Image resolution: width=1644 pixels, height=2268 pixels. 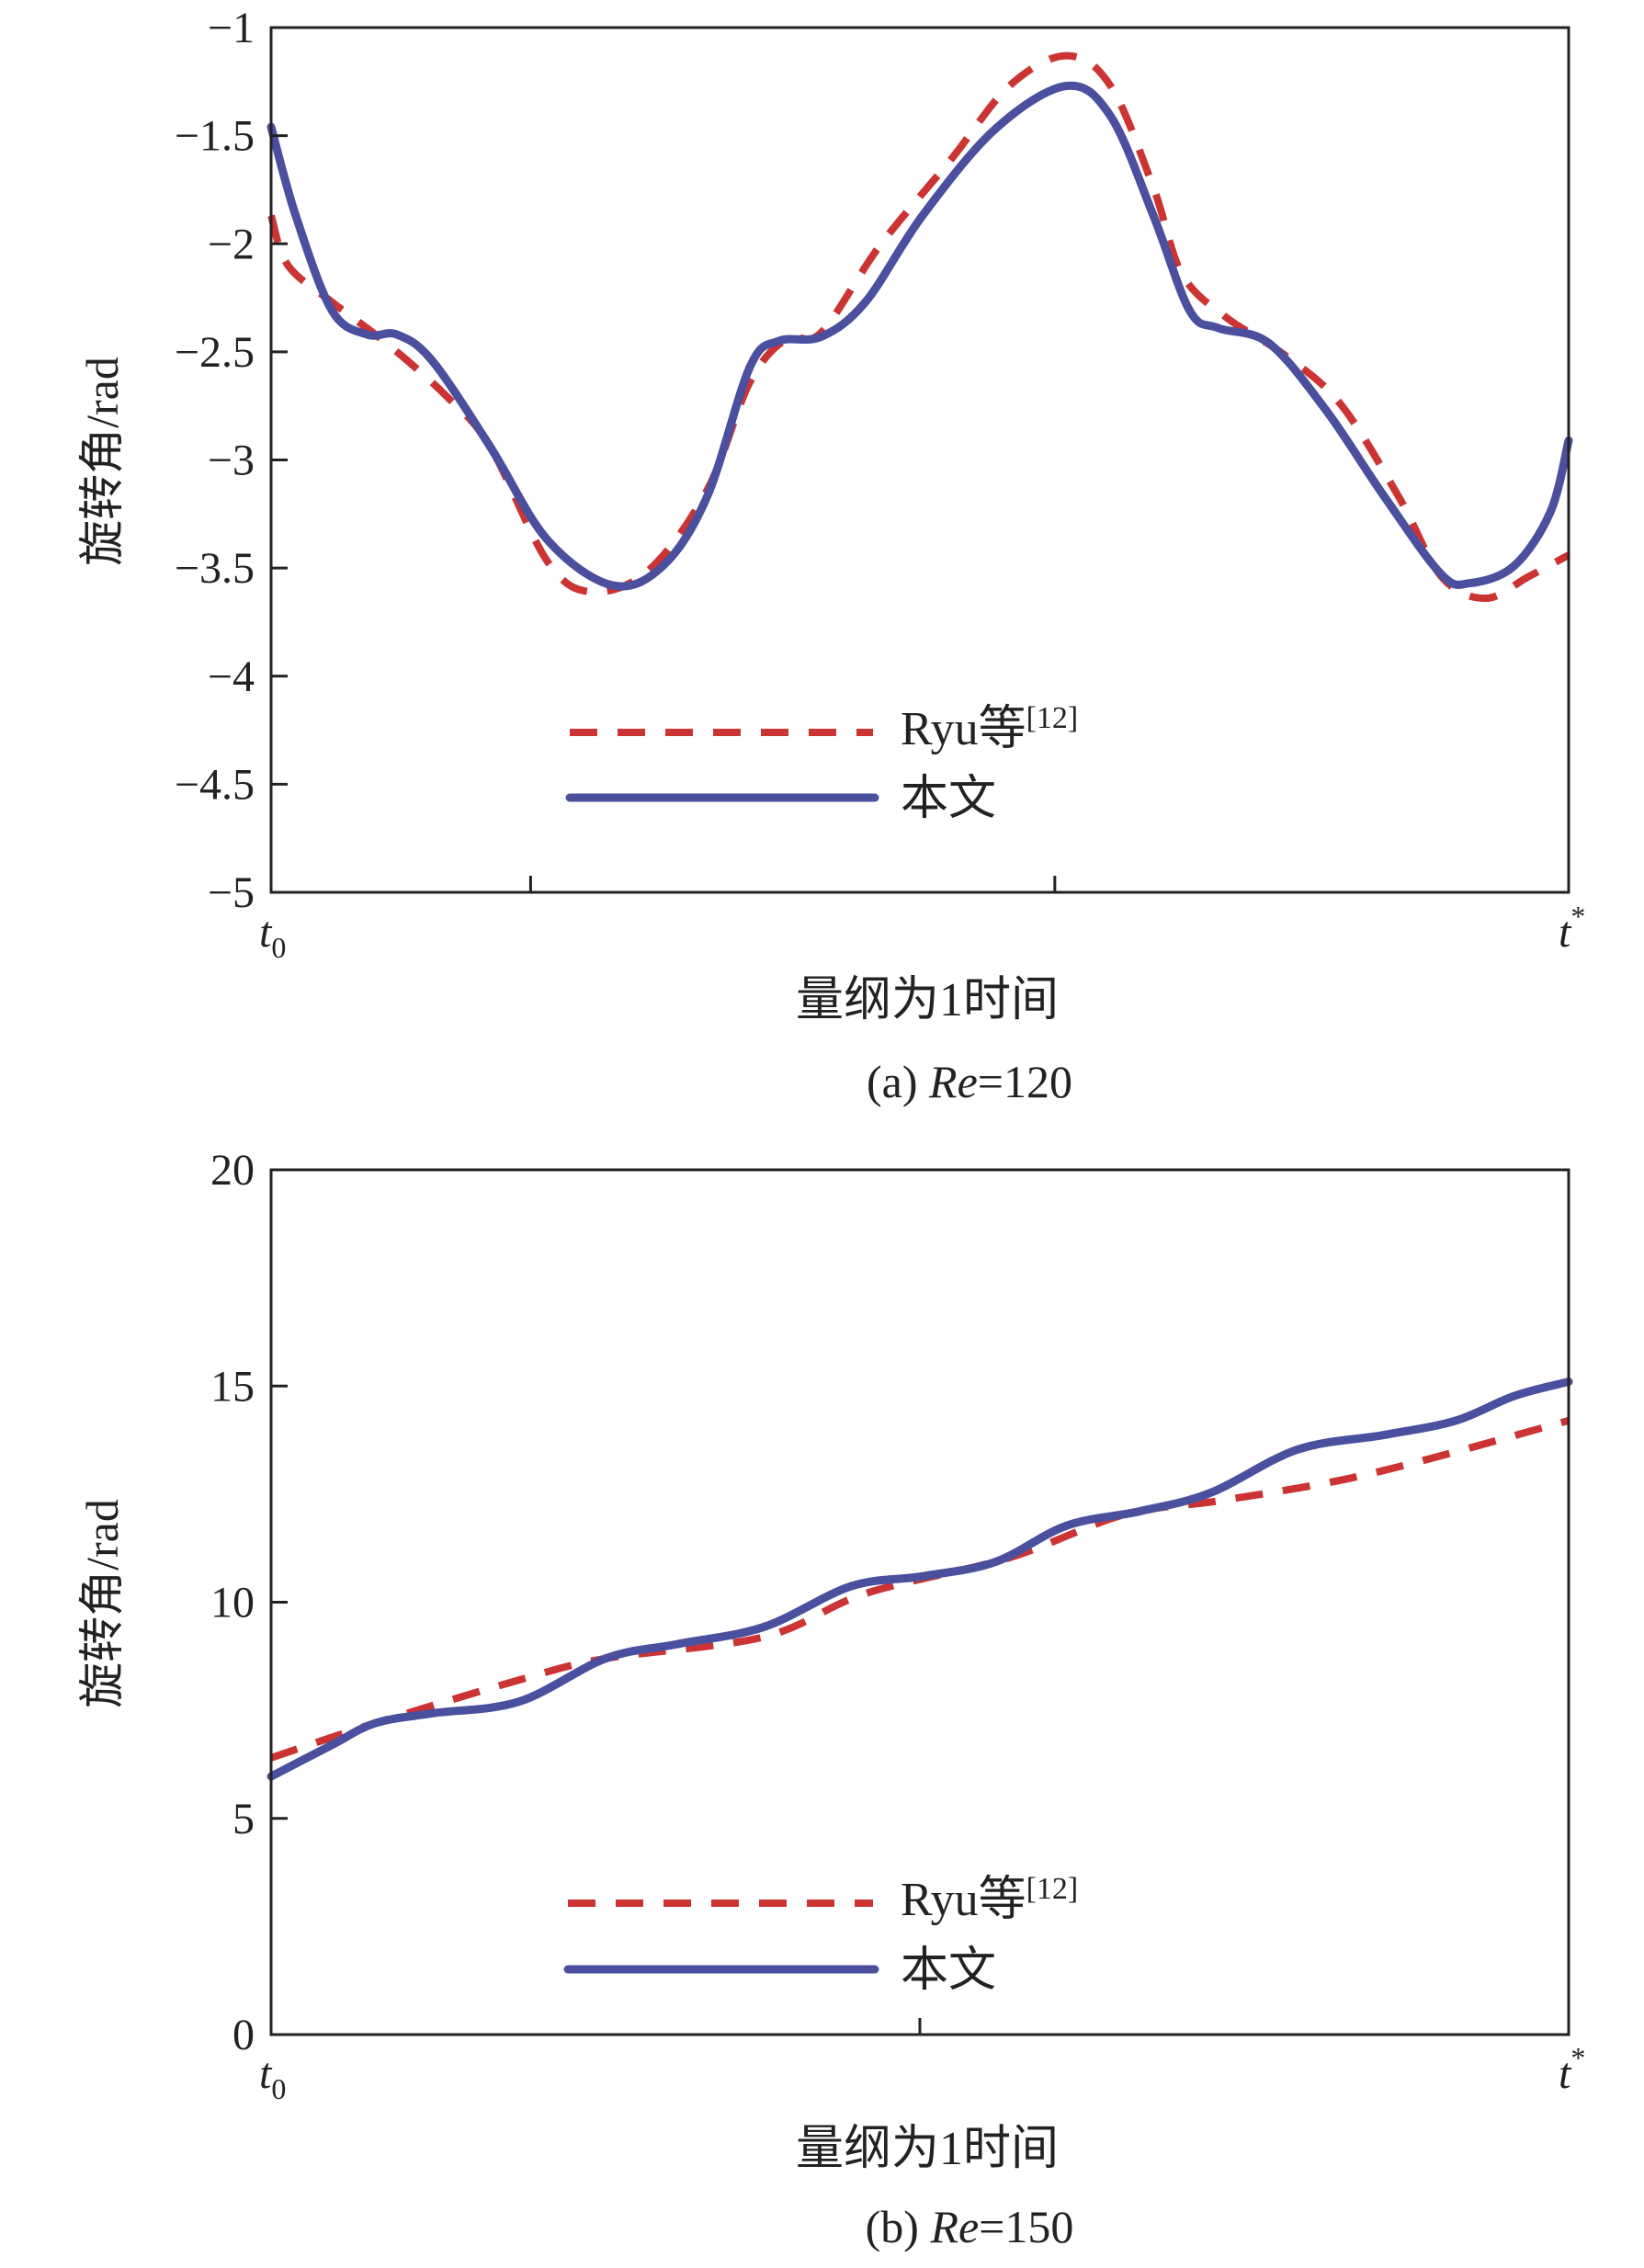 I want to click on y-tick-label: −2, so click(x=231, y=244).